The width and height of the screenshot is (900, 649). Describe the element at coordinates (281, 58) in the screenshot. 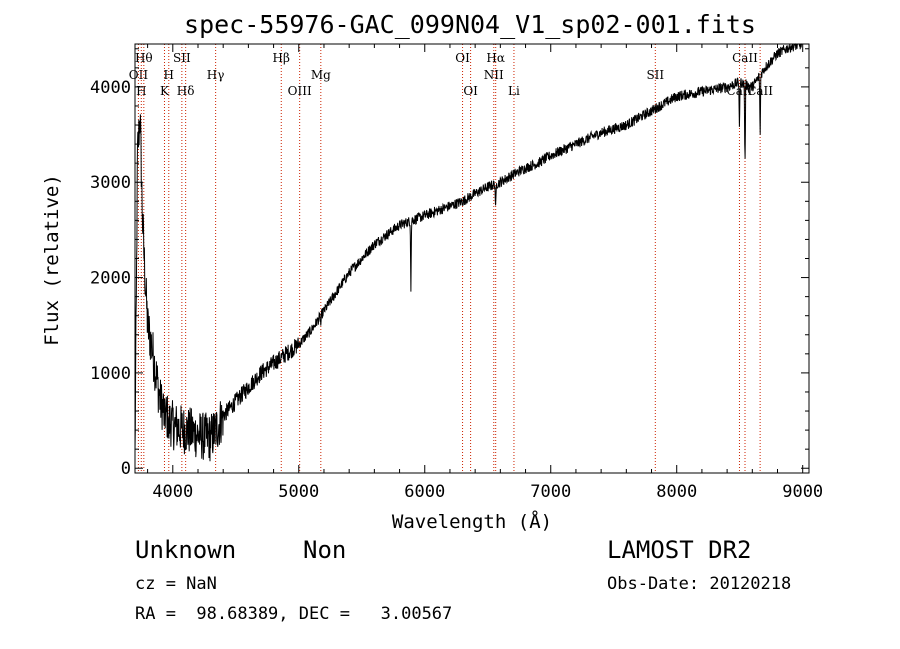

I see `line-label-8: Hβ` at that location.